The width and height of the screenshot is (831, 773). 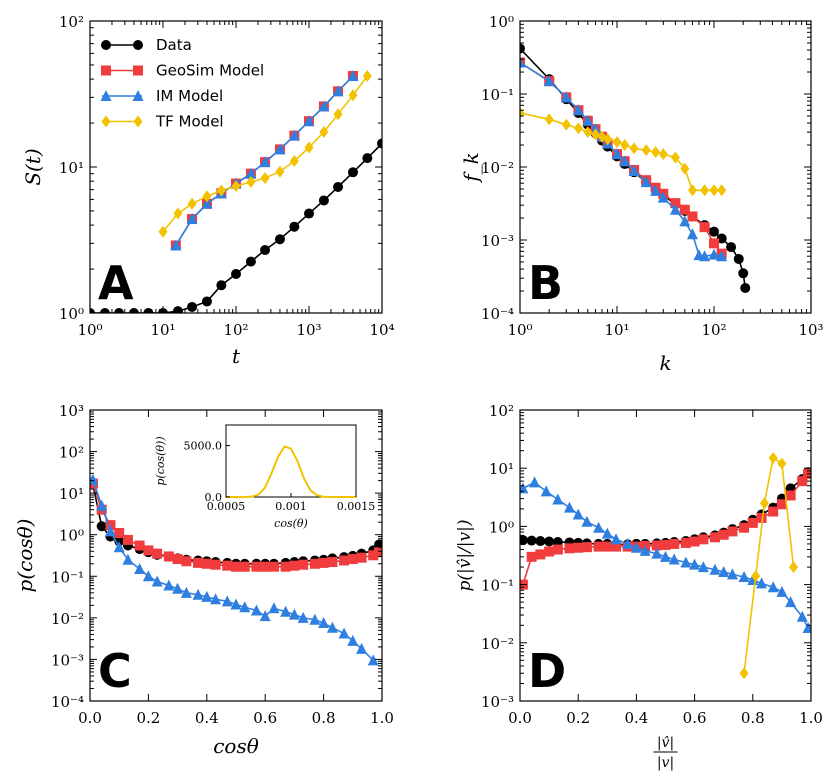 What do you see at coordinates (226, 506) in the screenshot?
I see `inset-x-tick-label: 0.0005` at bounding box center [226, 506].